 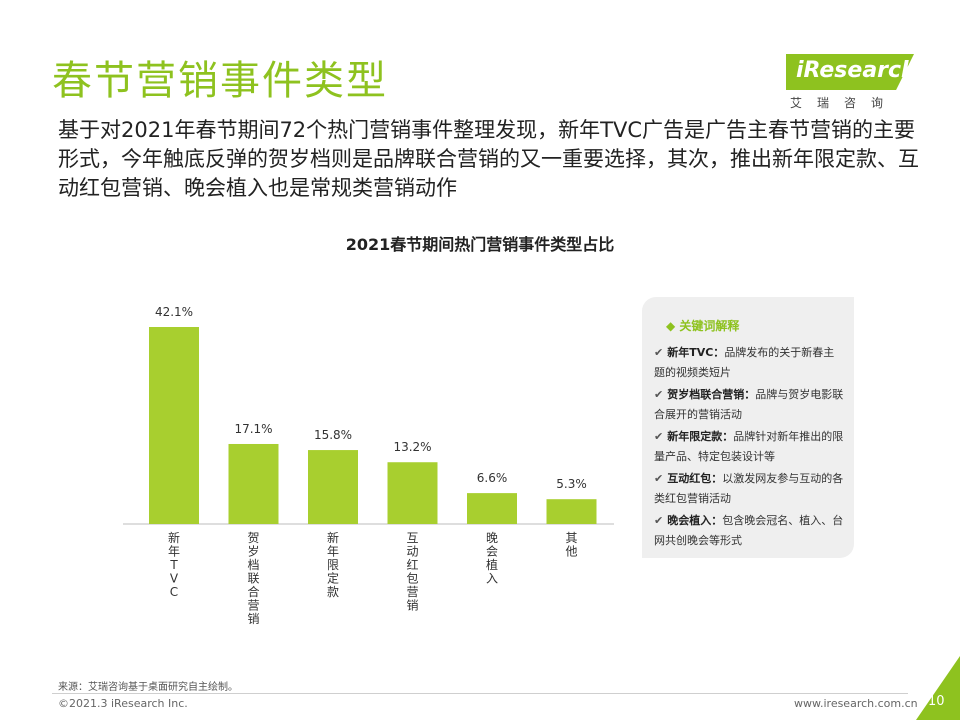 I want to click on page-title: 春节营销事件类型, so click(x=220, y=81).